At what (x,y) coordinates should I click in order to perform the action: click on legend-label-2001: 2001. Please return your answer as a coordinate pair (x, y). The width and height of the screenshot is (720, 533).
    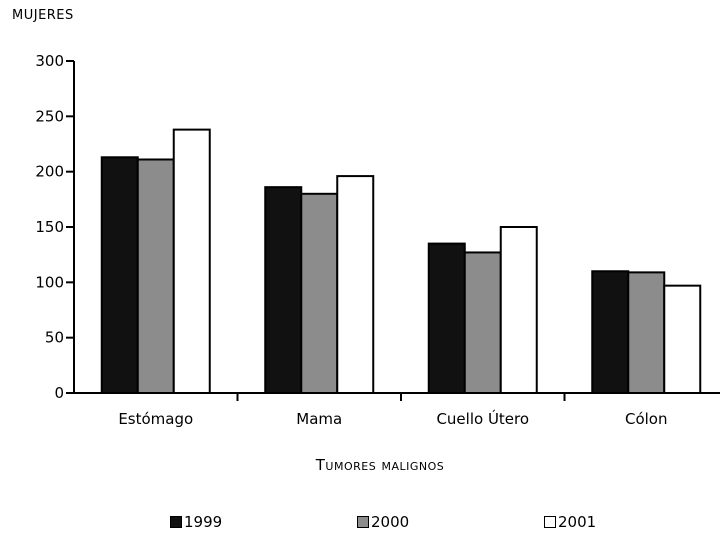
    Looking at the image, I should click on (577, 522).